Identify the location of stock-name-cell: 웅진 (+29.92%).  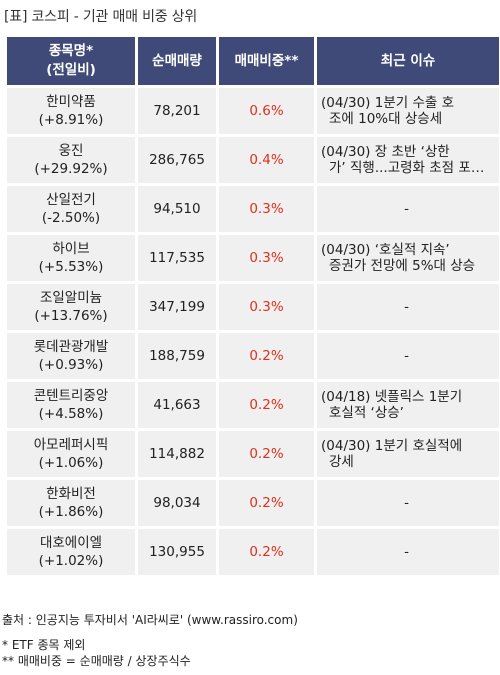
(71, 160).